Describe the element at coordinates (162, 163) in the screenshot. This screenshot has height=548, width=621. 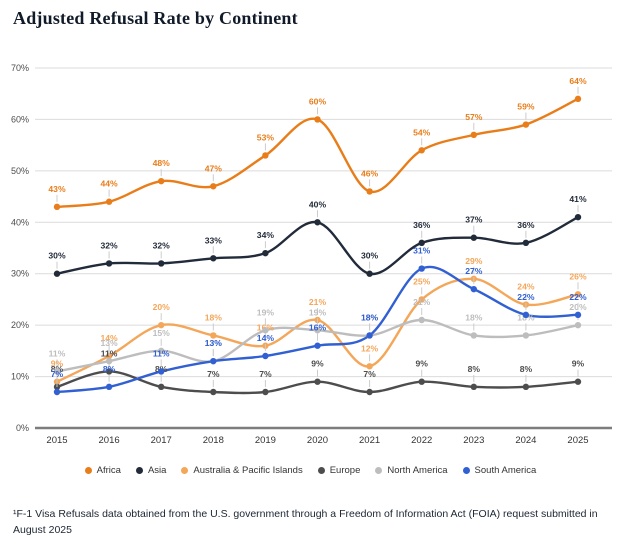
I see `data-point-label: 48%` at that location.